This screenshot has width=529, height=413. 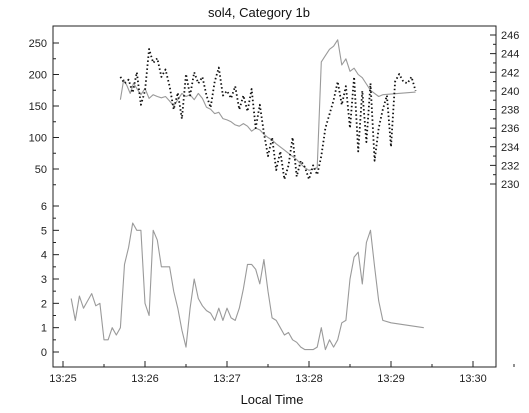 I want to click on y-right-tick-label: 230, so click(x=510, y=185).